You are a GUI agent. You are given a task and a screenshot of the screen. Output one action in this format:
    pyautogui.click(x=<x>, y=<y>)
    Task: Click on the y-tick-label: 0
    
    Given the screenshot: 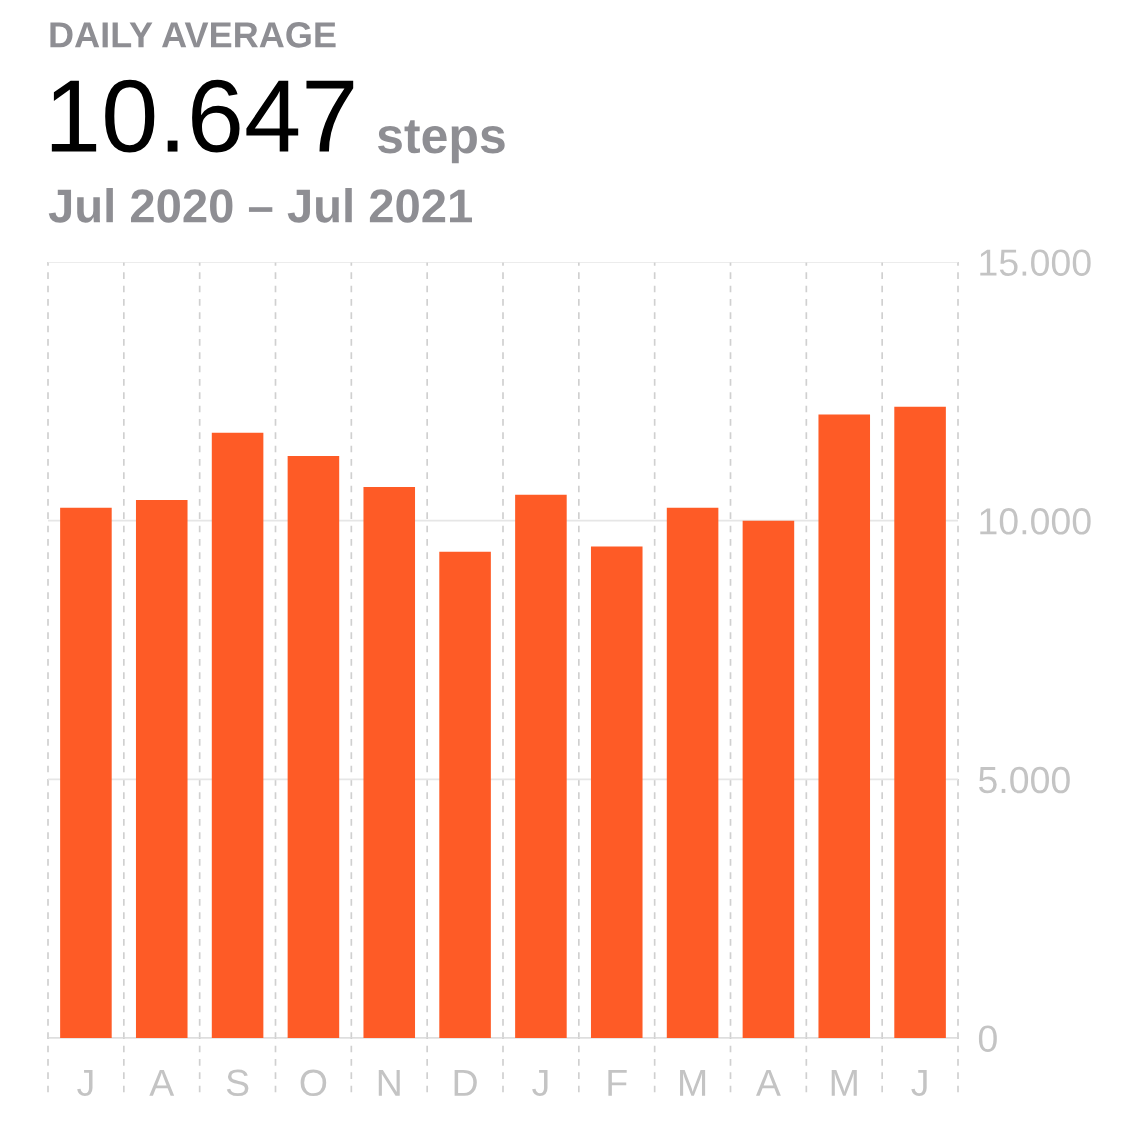 What is the action you would take?
    pyautogui.click(x=987, y=1038)
    